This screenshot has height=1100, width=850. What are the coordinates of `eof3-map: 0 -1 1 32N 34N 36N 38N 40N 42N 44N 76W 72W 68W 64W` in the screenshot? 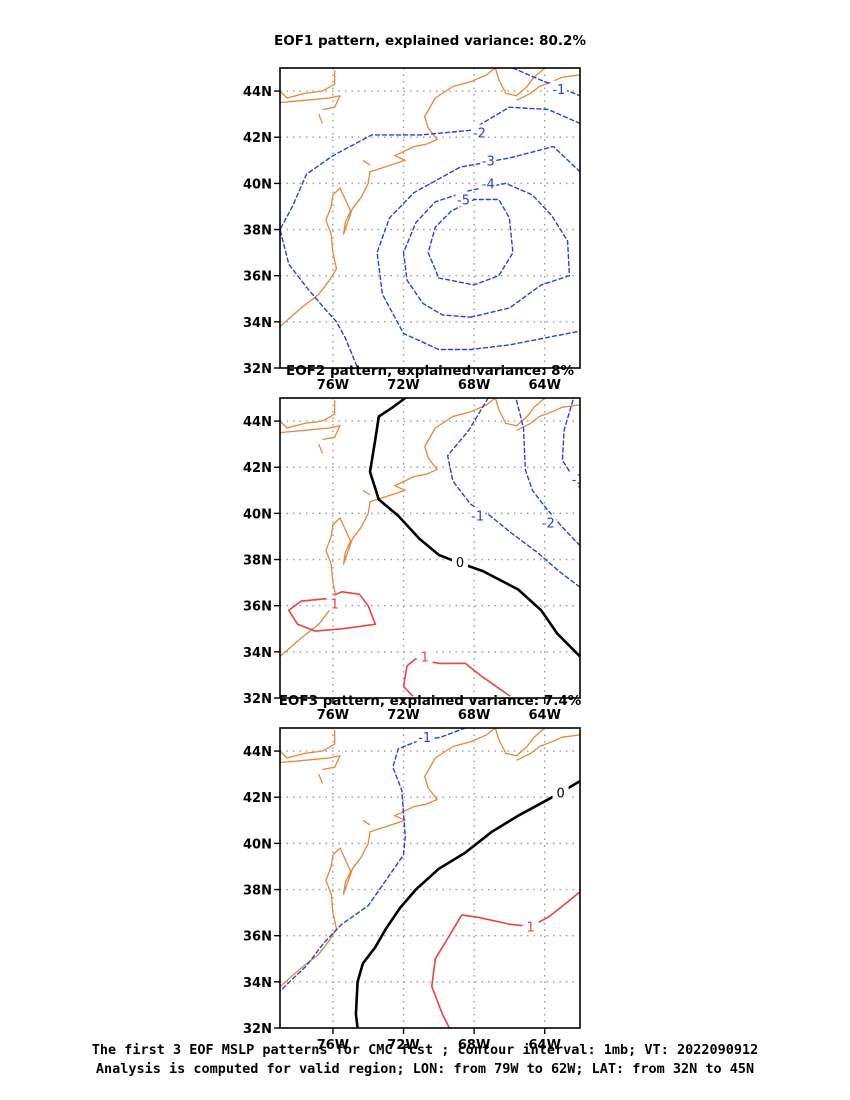 It's located at (412, 890).